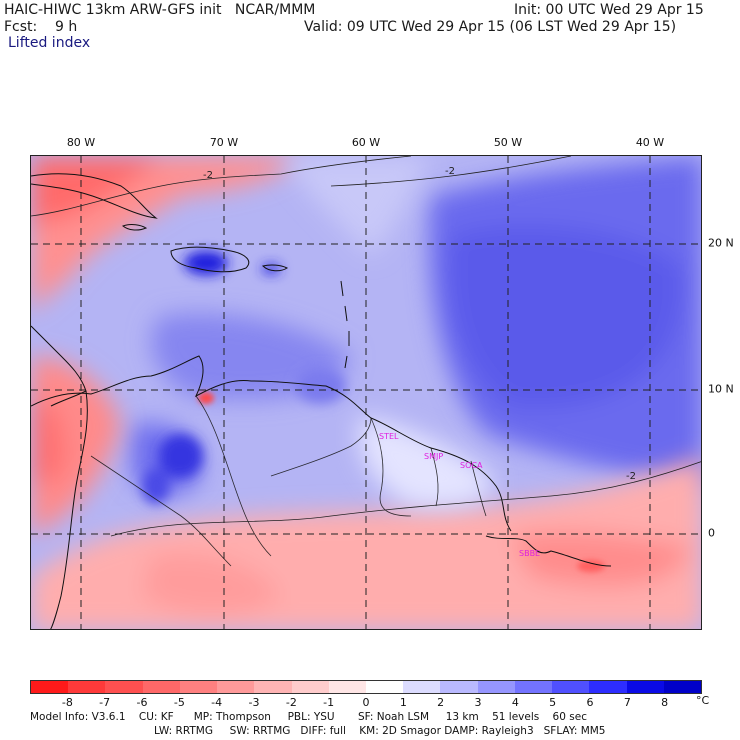  What do you see at coordinates (515, 702) in the screenshot?
I see `colorbar-tick-label: 4` at bounding box center [515, 702].